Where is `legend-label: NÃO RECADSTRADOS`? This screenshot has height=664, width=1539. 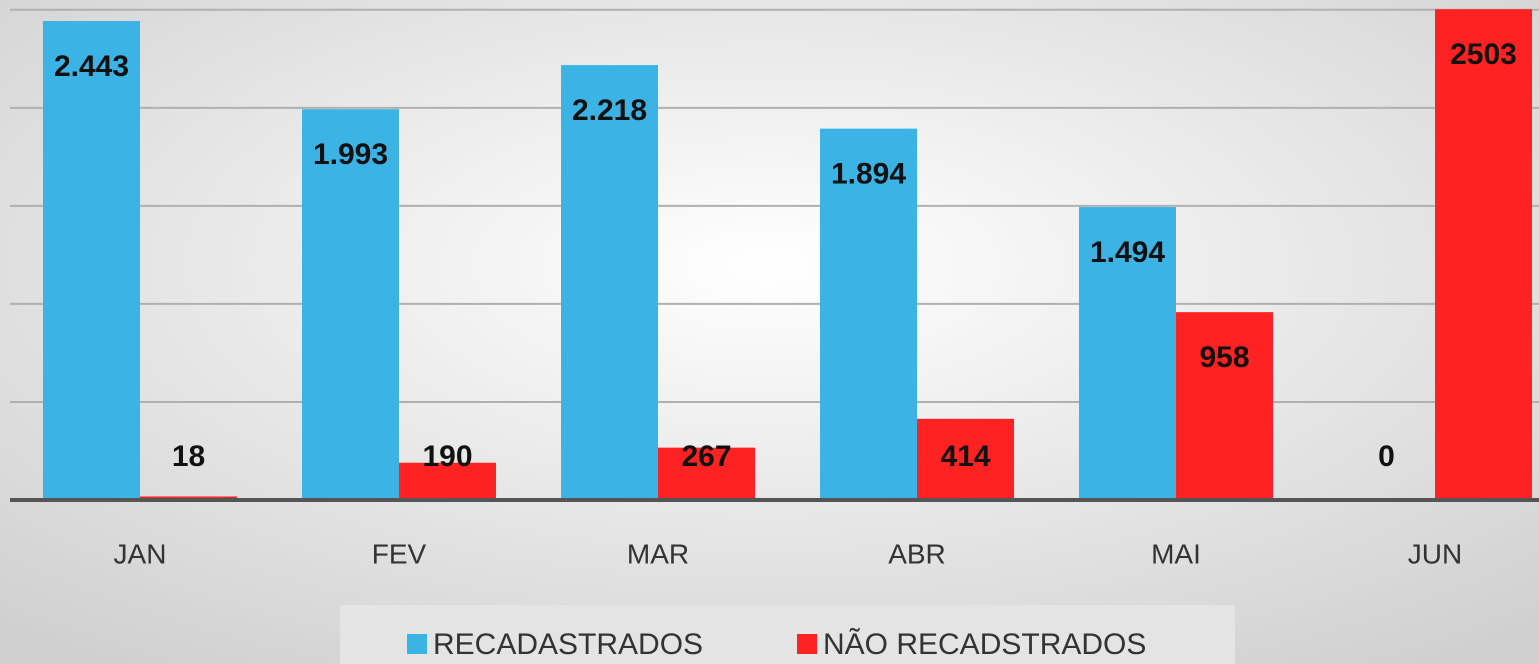
legend-label: NÃO RECADSTRADOS is located at coordinates (984, 644).